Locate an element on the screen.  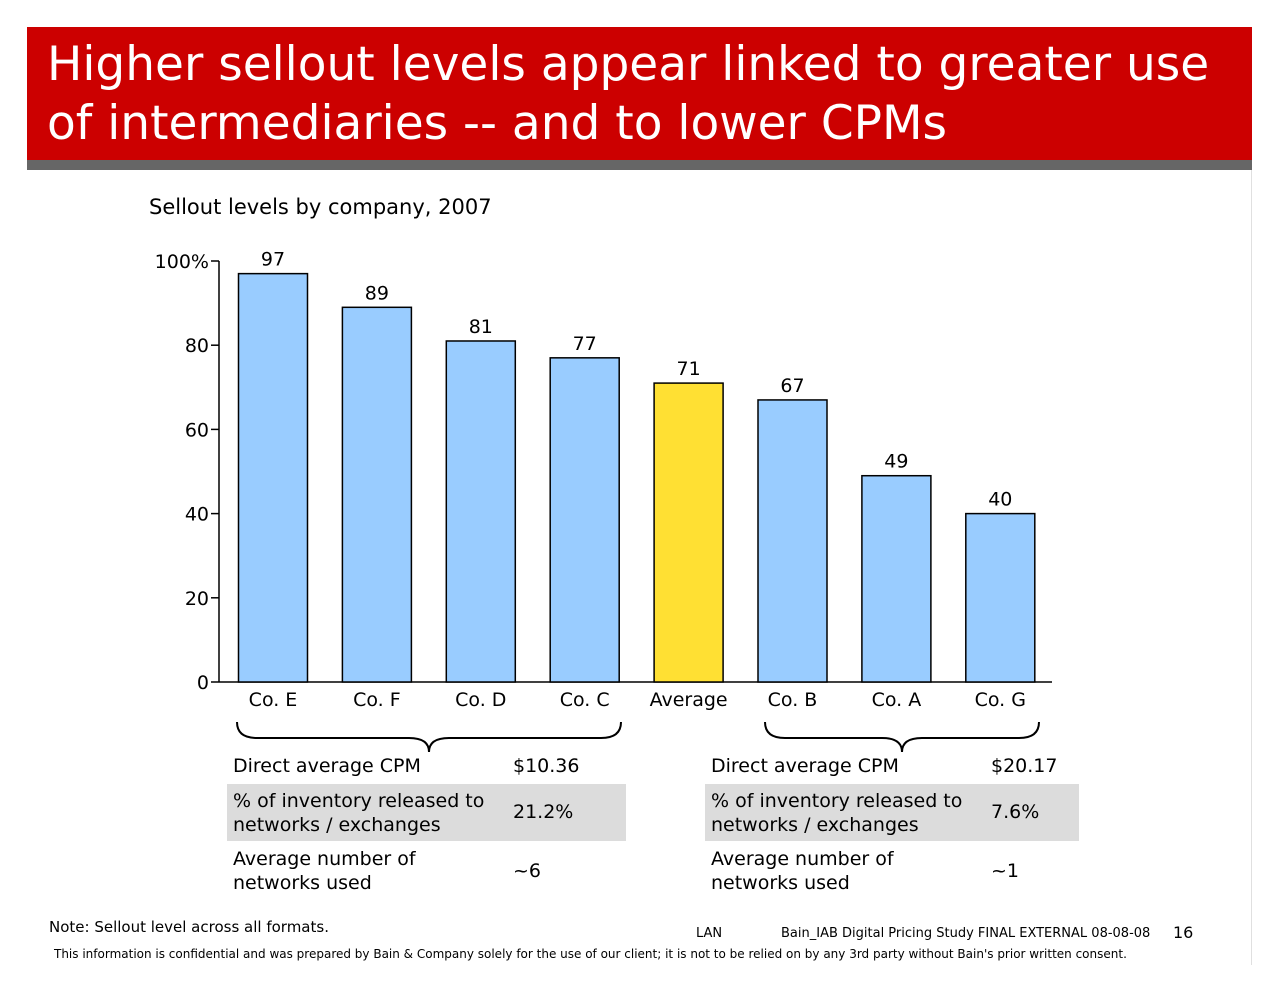
y-tick-label: 60 is located at coordinates (197, 430).